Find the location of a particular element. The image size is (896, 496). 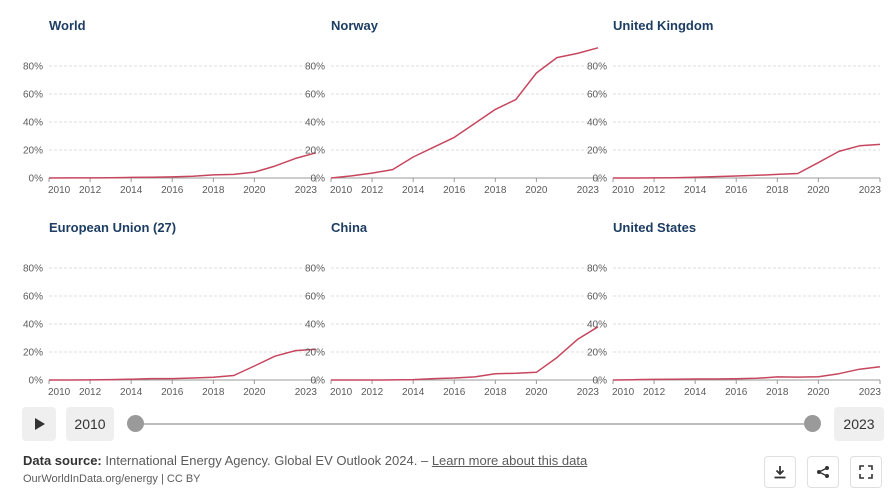

end-year-handle is located at coordinates (812, 423).